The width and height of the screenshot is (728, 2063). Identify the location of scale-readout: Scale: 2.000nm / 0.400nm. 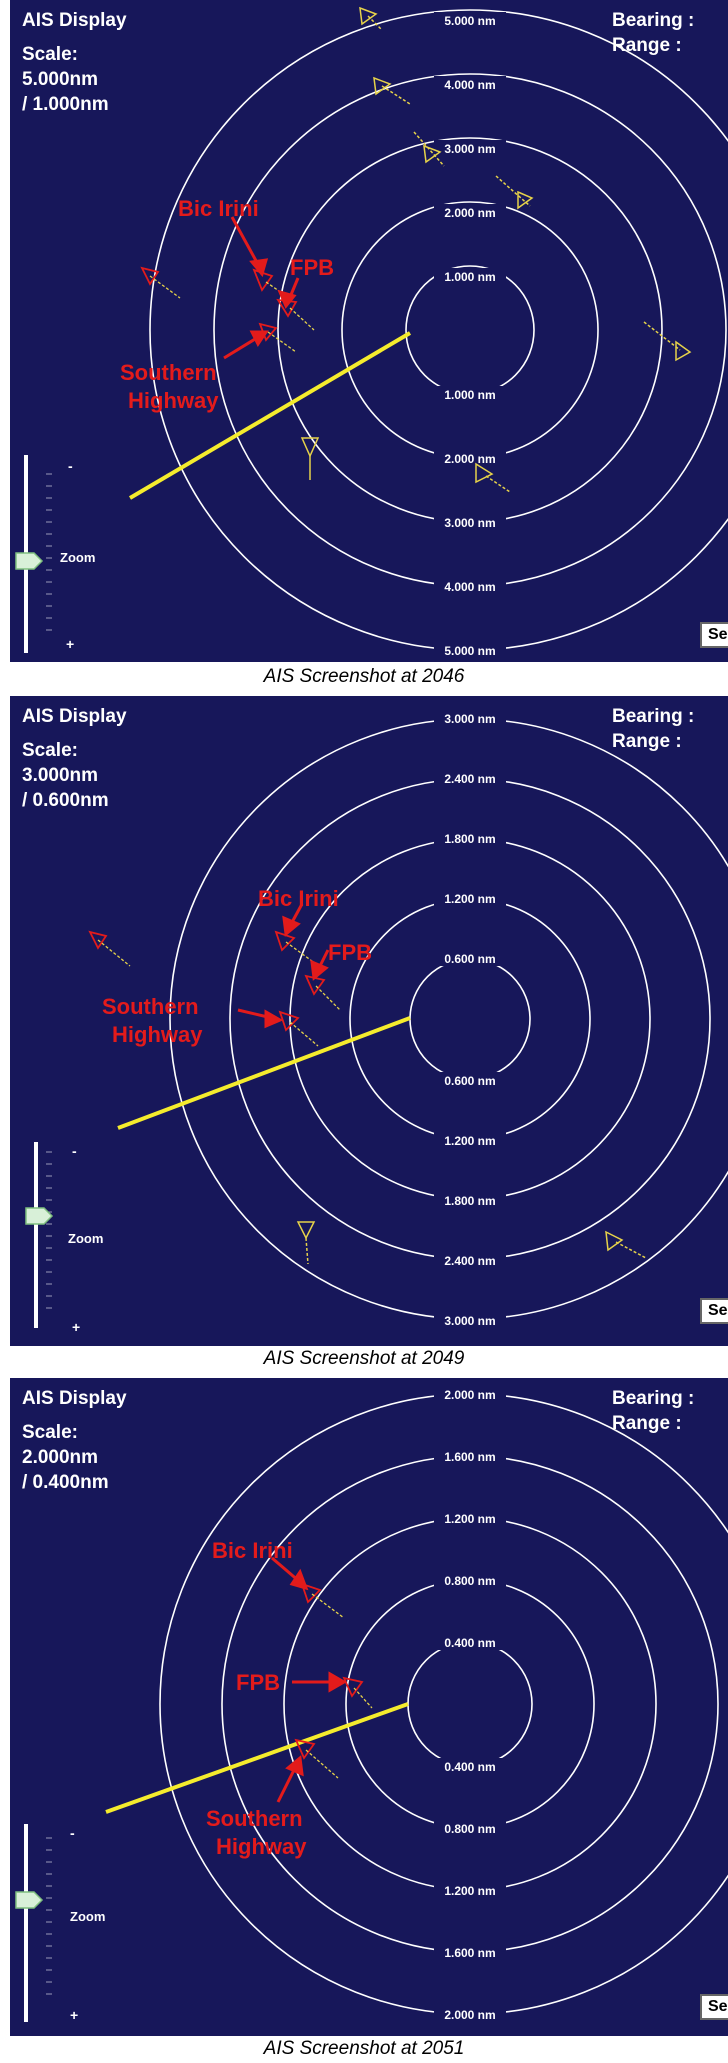
(65, 1457).